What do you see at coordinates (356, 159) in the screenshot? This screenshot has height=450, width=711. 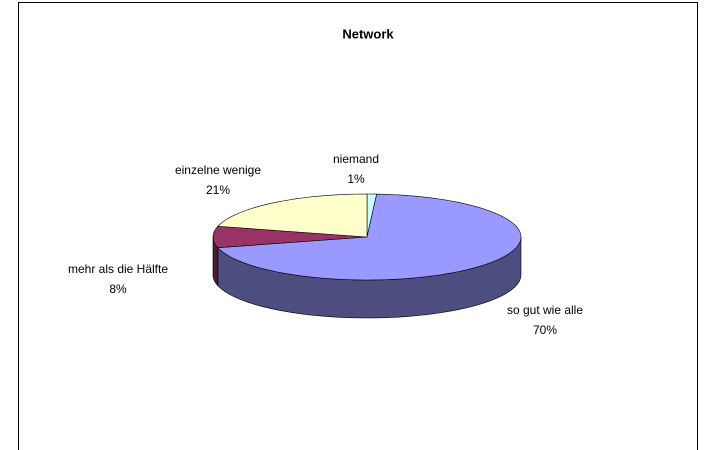 I see `slice-label: niemand` at bounding box center [356, 159].